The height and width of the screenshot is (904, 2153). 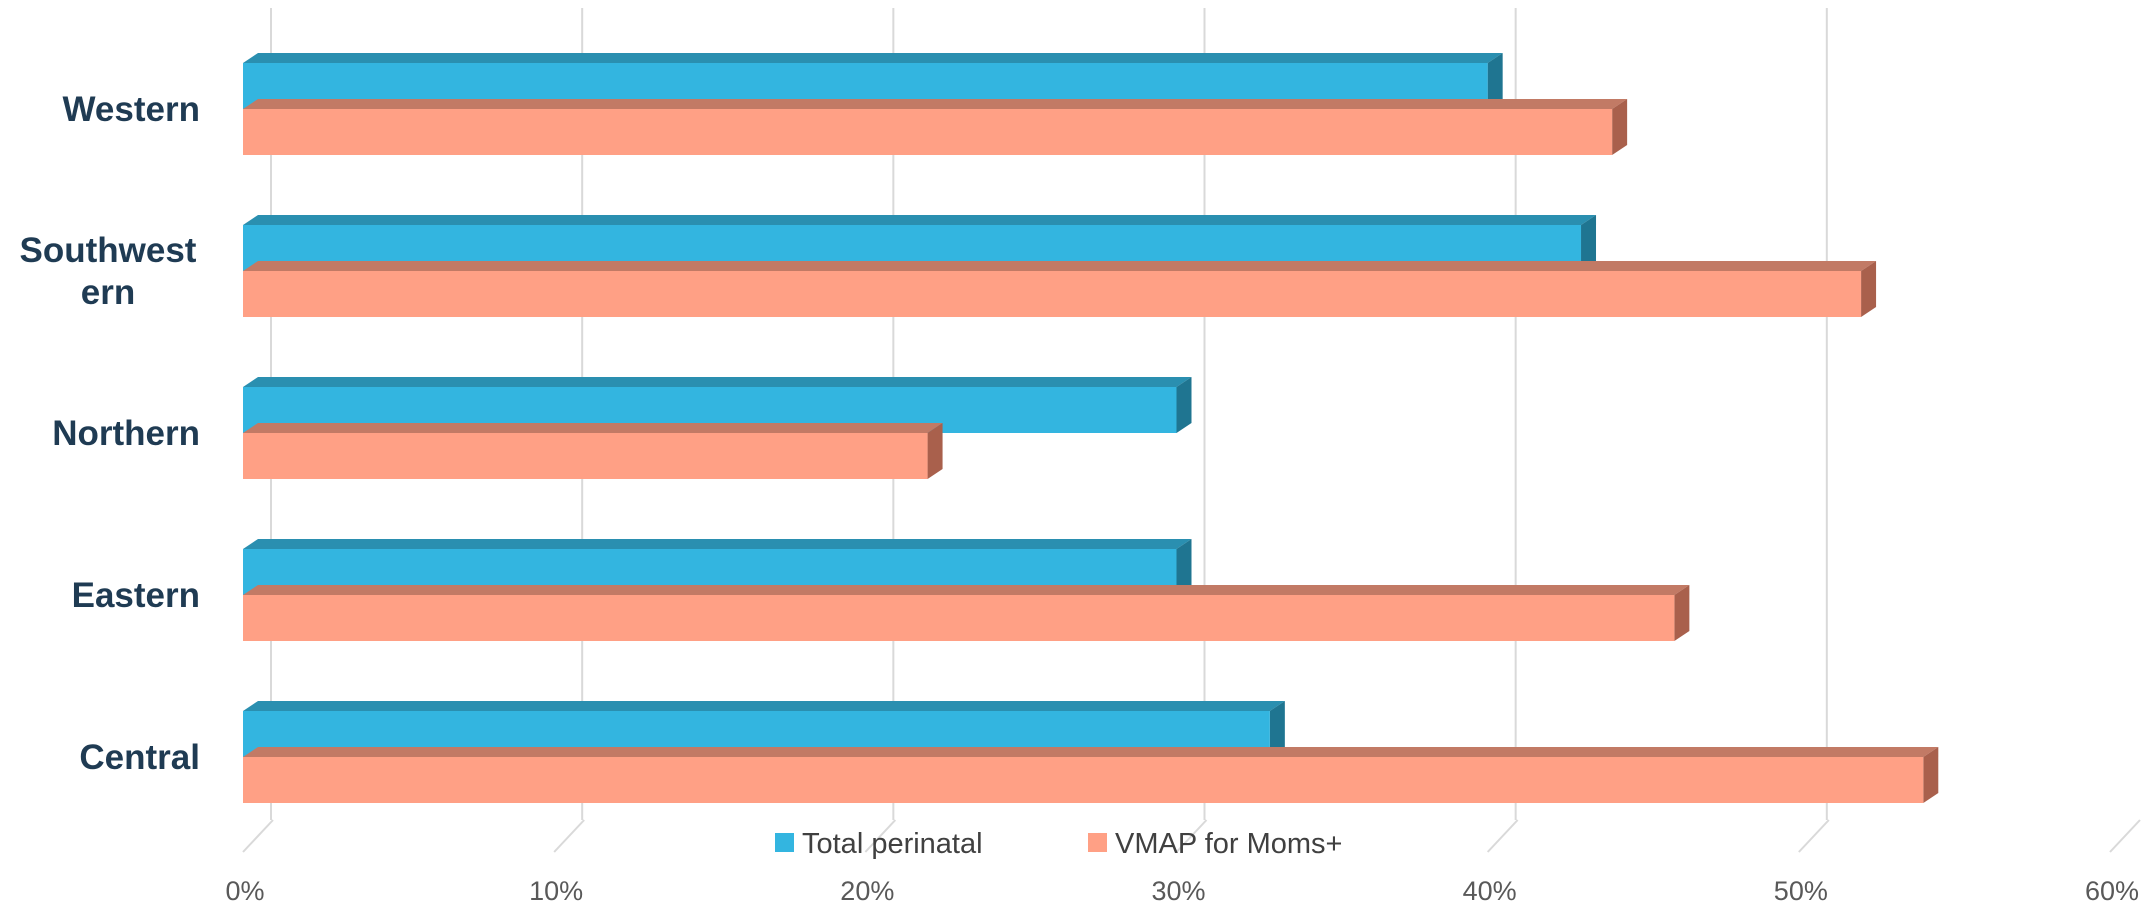 I want to click on legend-label: VMAP for Moms+, so click(x=1229, y=844).